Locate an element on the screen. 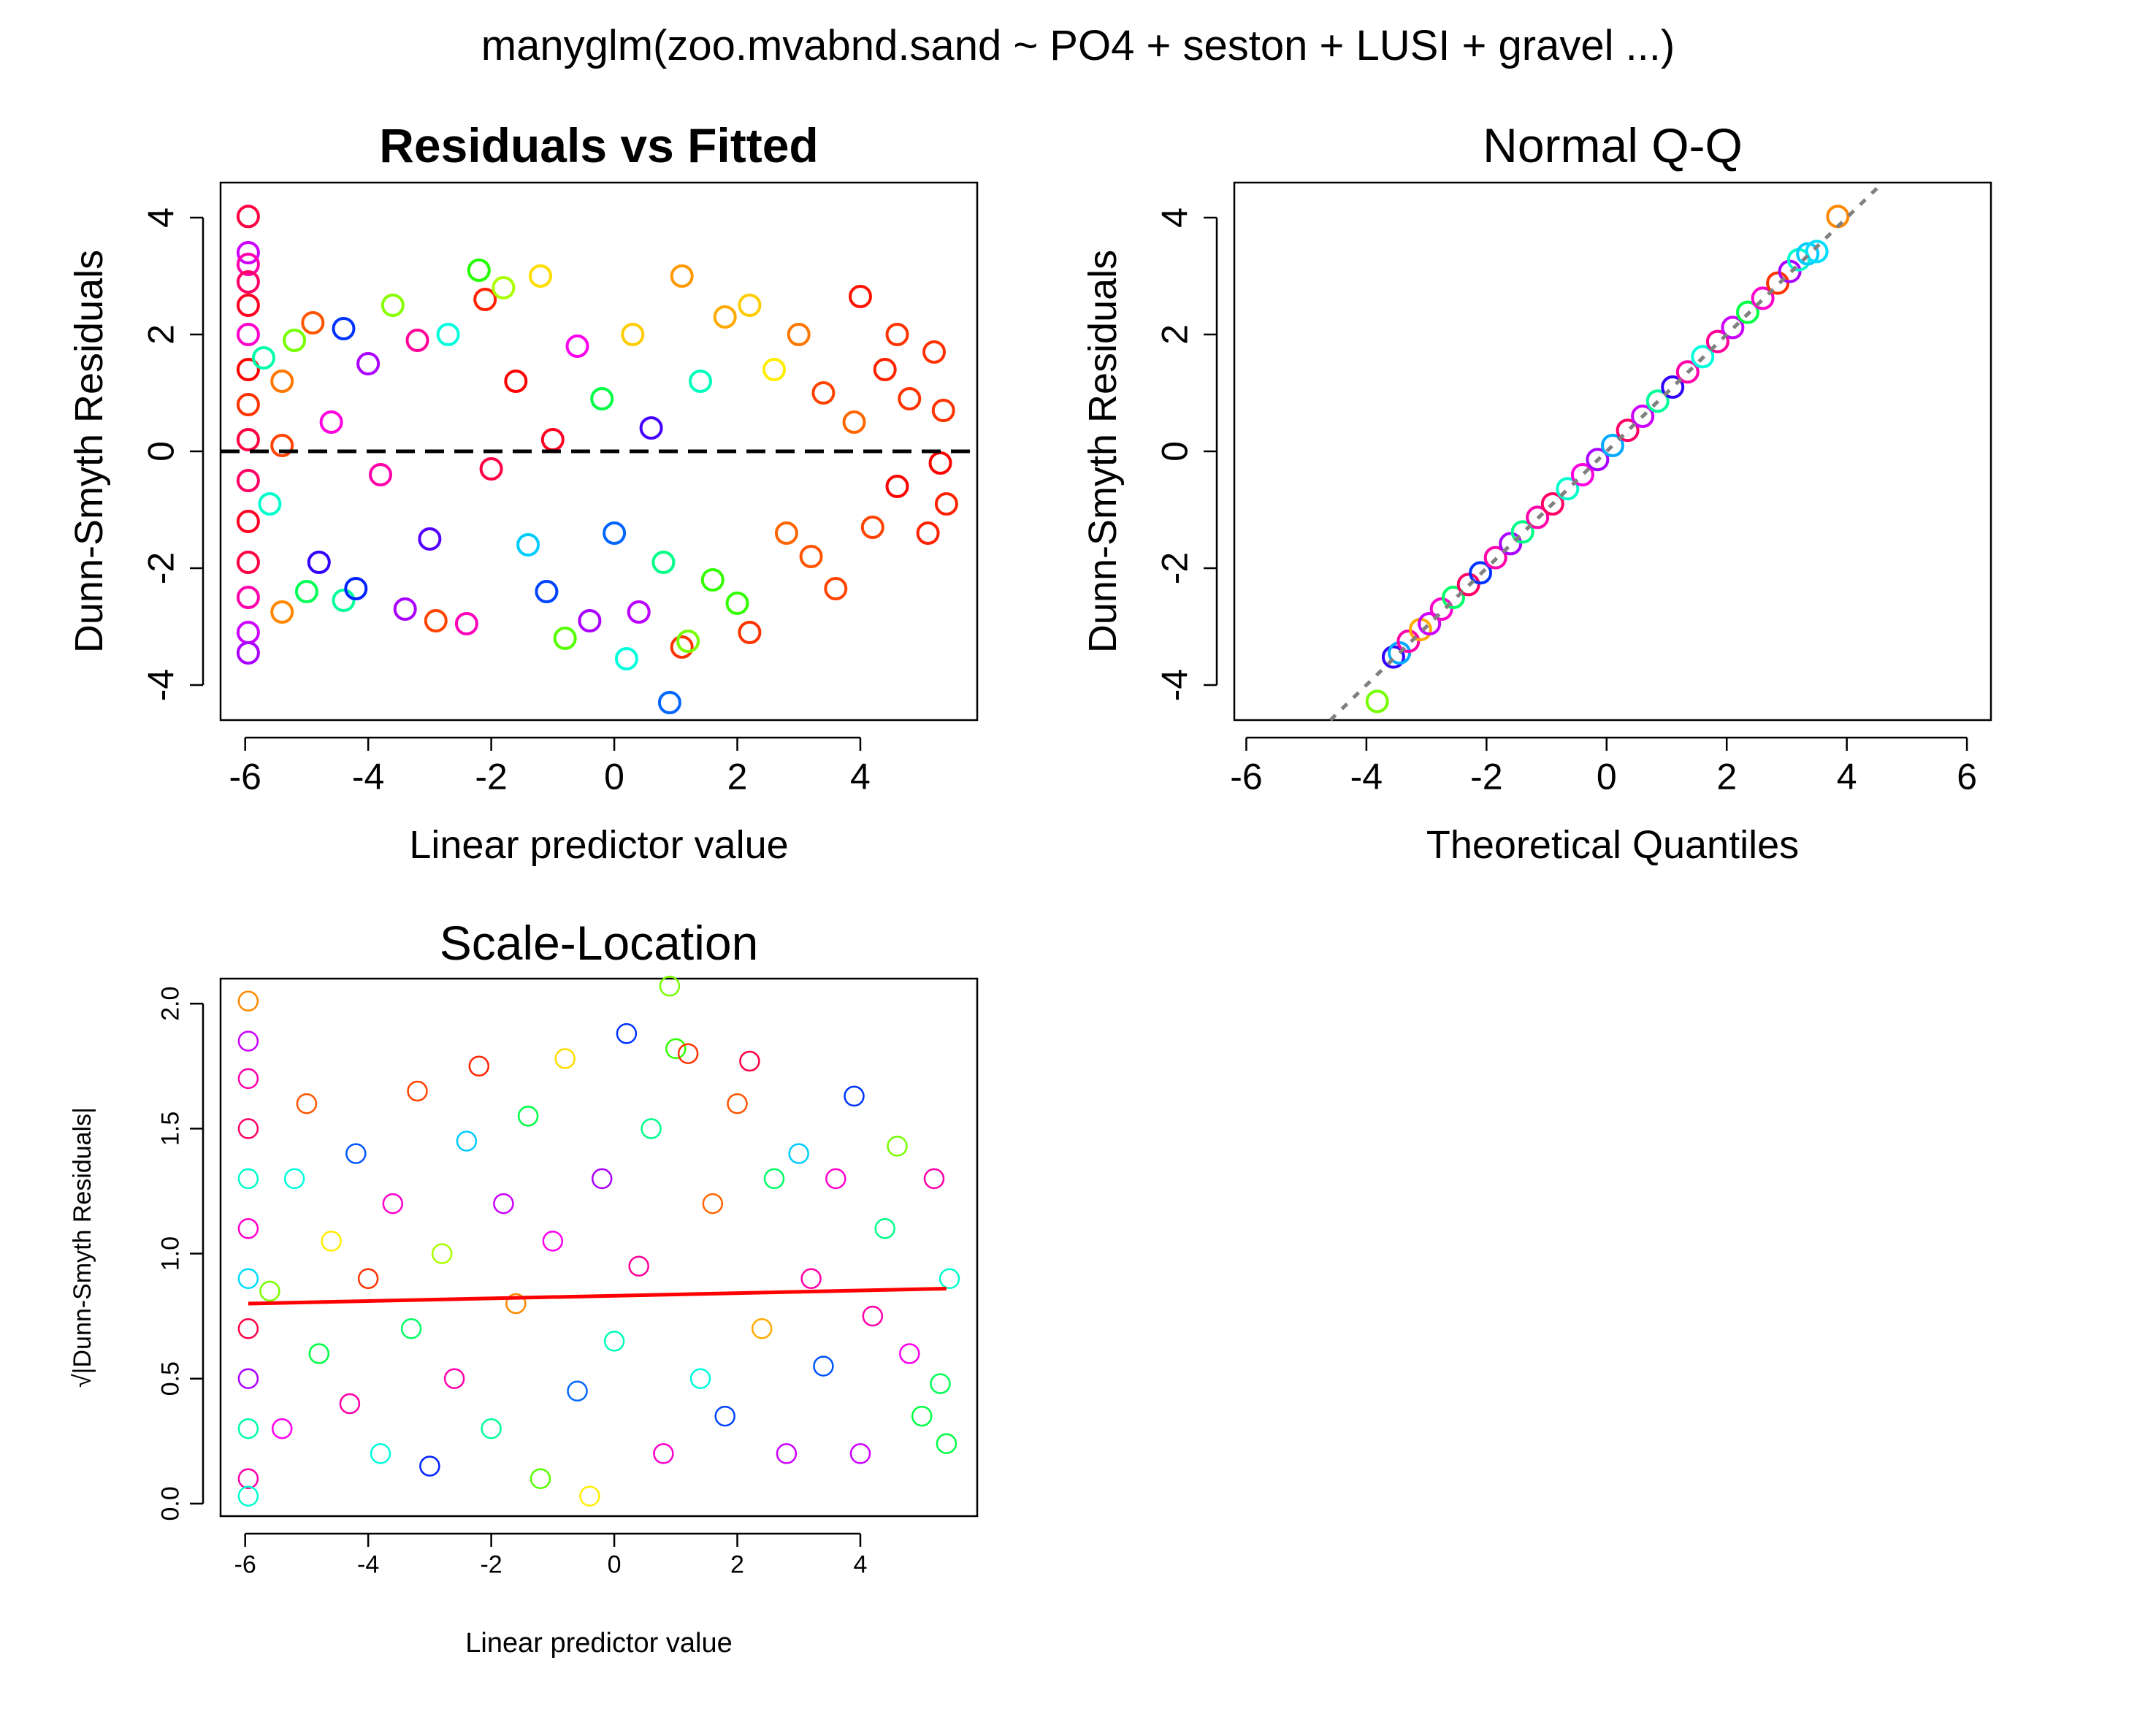  plot-frame is located at coordinates (599, 1247).